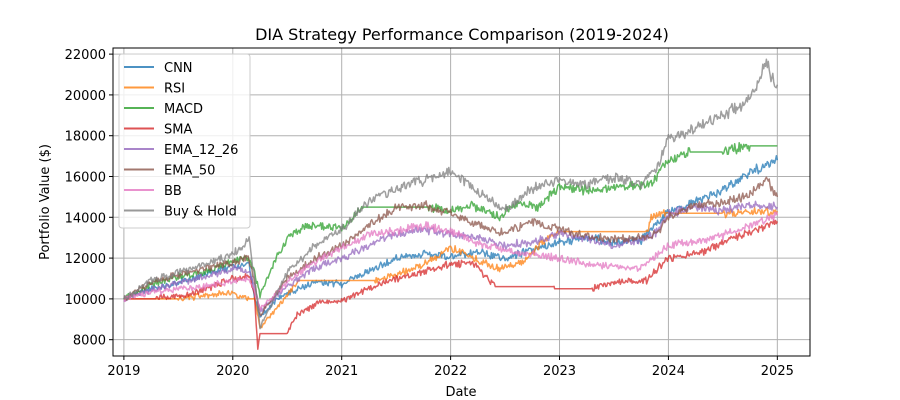  I want to click on x-tick-label: 2025, so click(777, 371).